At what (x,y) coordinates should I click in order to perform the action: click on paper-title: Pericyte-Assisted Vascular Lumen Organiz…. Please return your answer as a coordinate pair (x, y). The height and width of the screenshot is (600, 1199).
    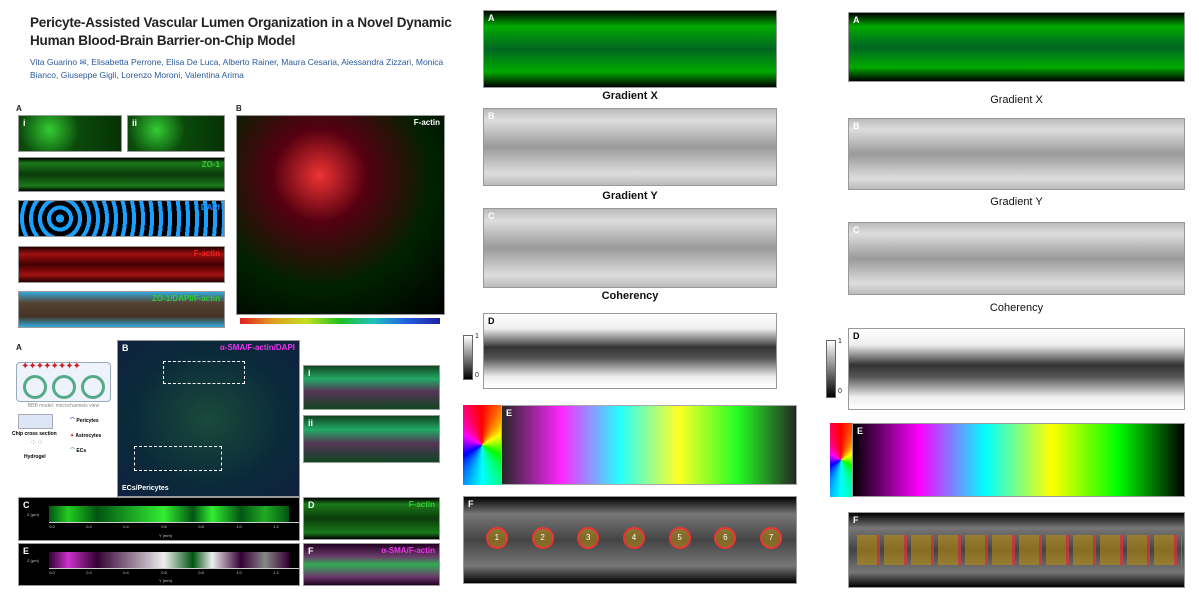
    Looking at the image, I should click on (241, 31).